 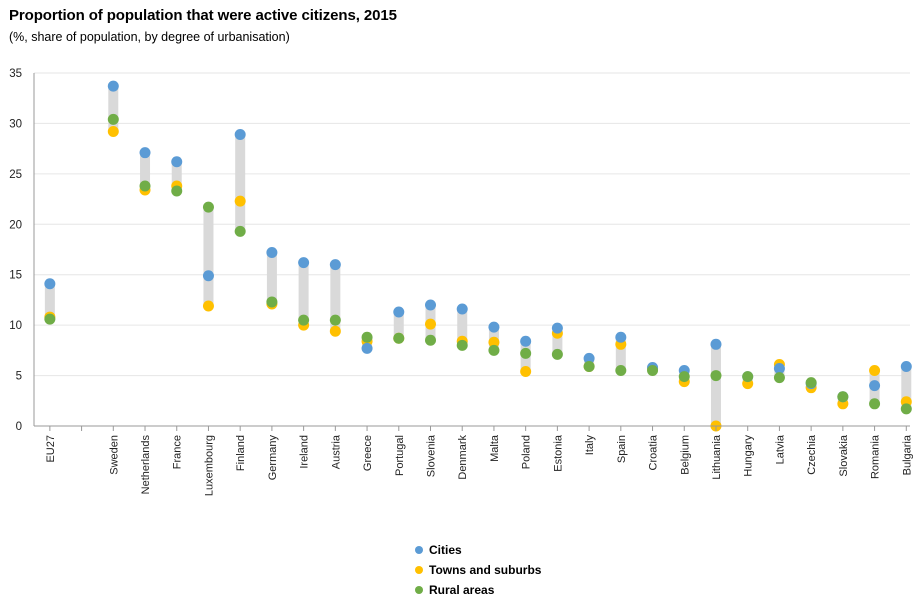 I want to click on legend-label-towns: Towns and suburbs, so click(x=485, y=570).